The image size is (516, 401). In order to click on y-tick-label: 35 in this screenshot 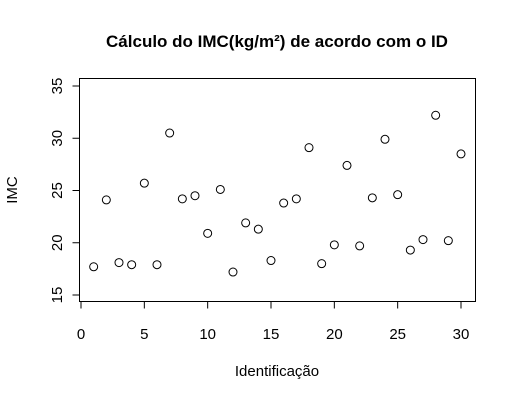, I will do `click(57, 86)`.